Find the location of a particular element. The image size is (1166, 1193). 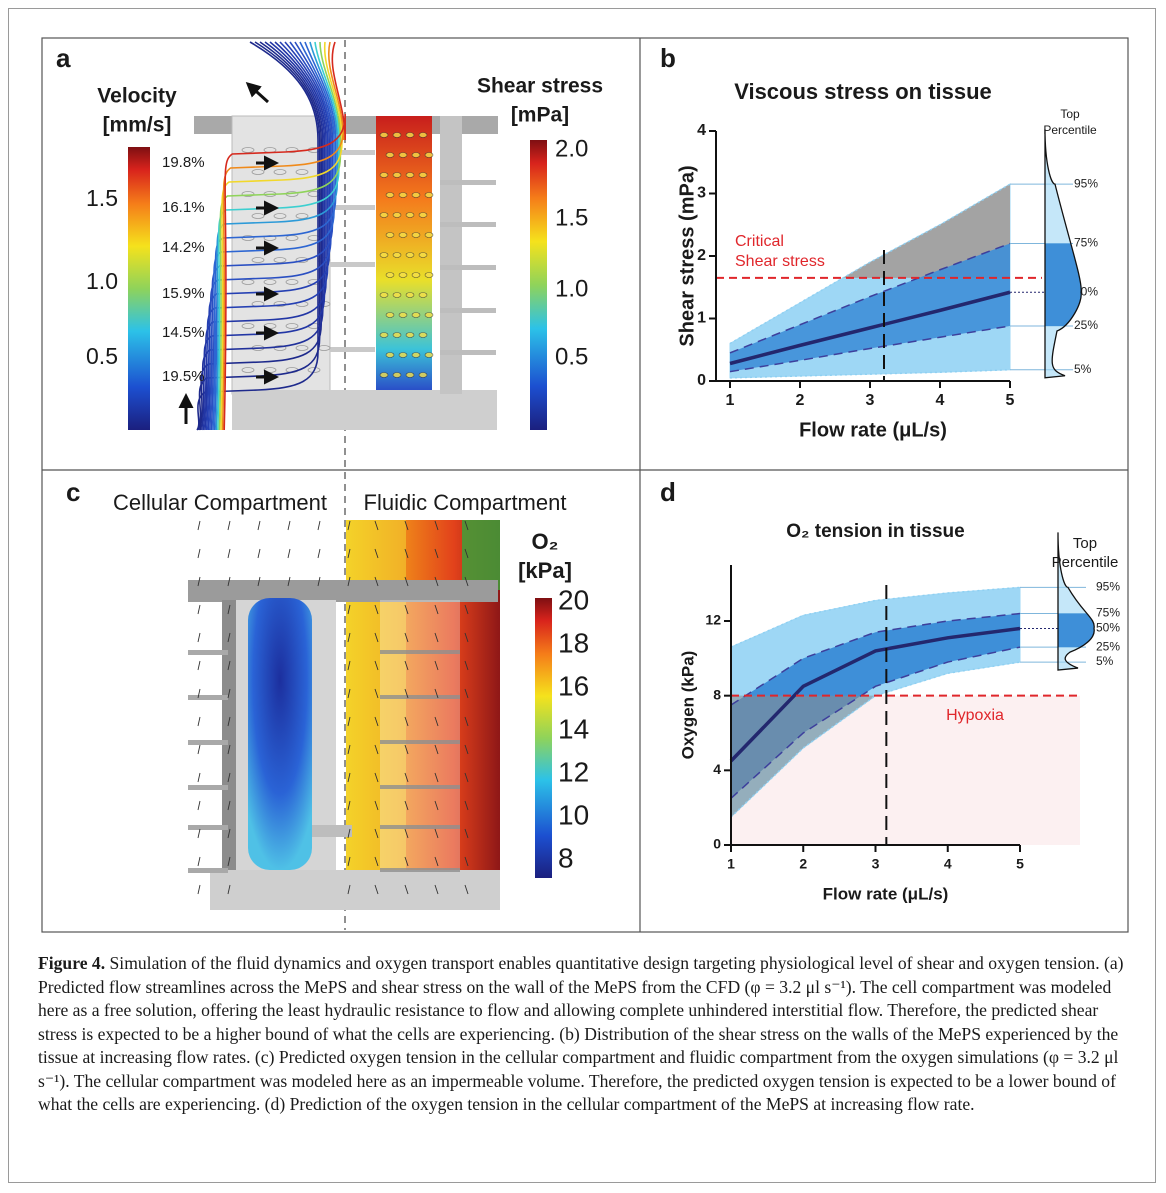

colorbar-tick-label: 14 is located at coordinates (573, 728).